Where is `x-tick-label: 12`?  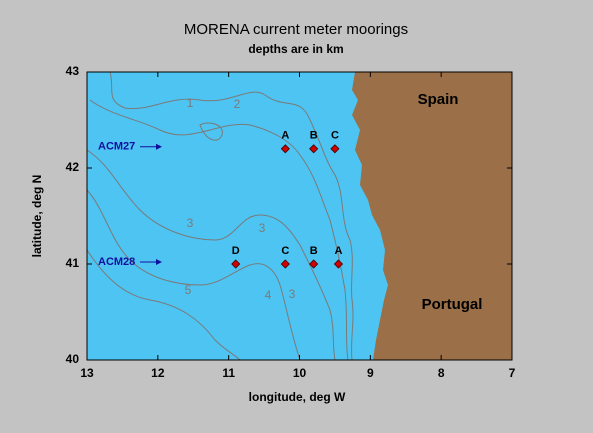
x-tick-label: 12 is located at coordinates (158, 373).